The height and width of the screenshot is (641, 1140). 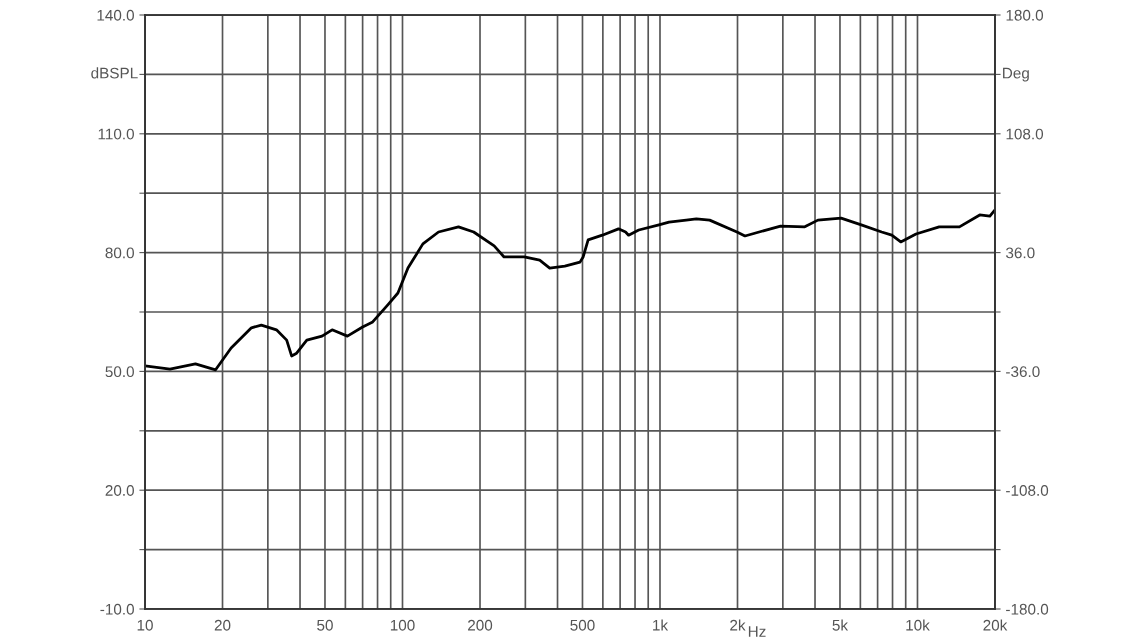 I want to click on x-tick-label: 100, so click(x=402, y=625).